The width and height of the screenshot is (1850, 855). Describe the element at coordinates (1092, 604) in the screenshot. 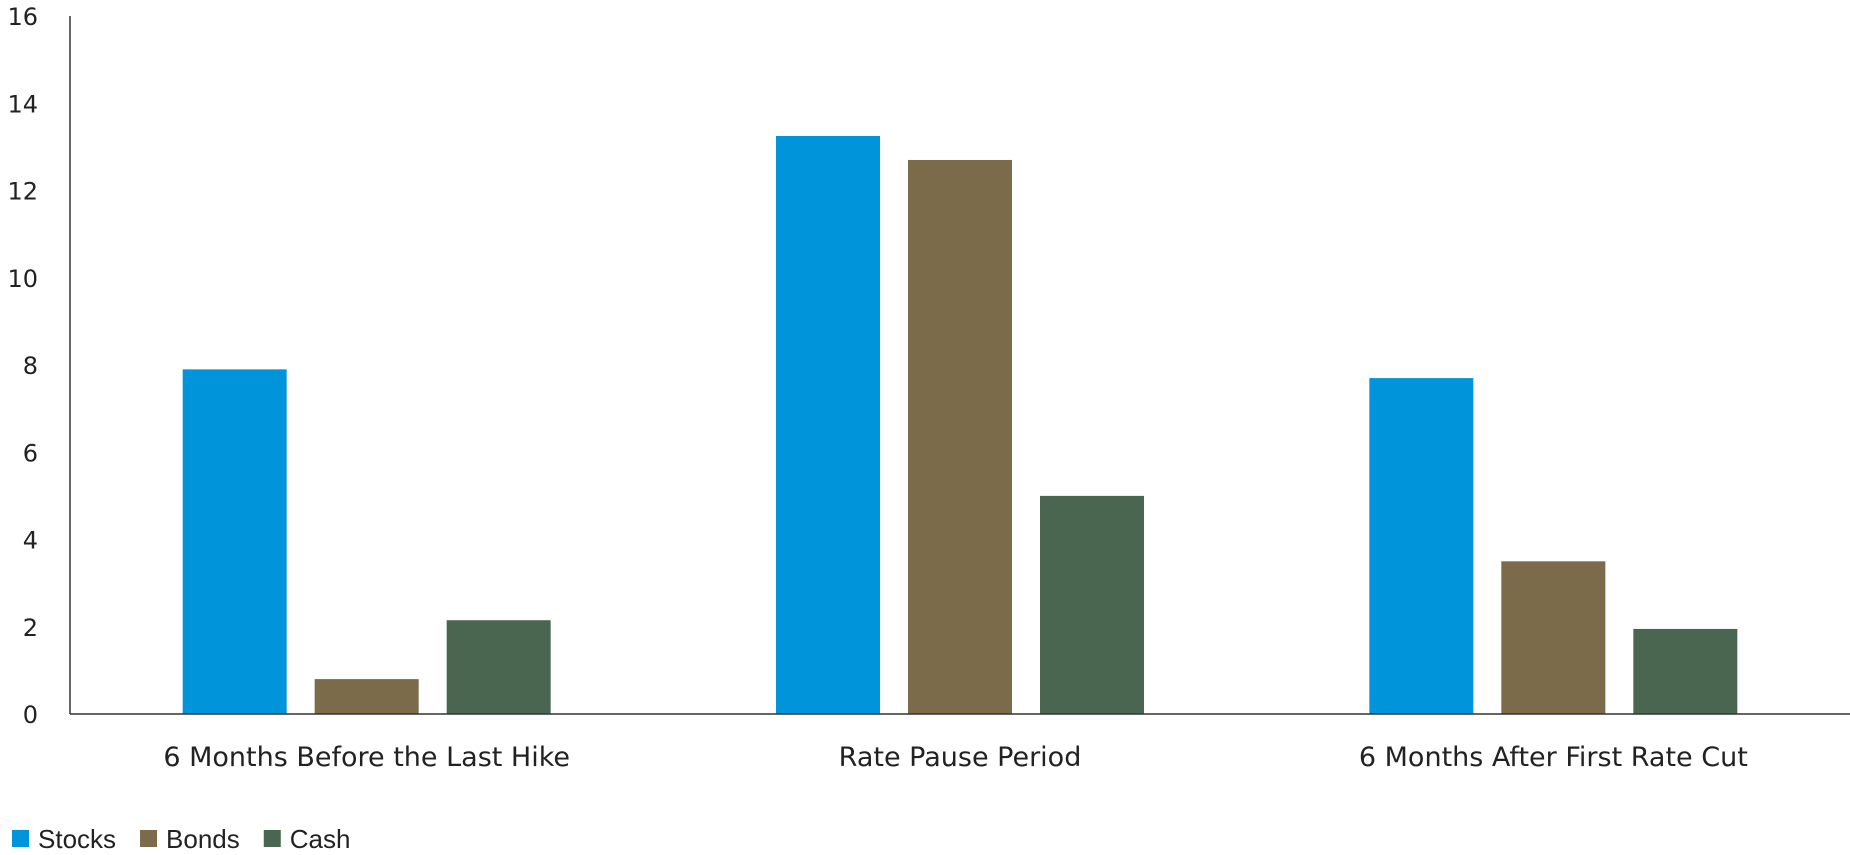

I see `bar-cash-rate-pause-period` at that location.